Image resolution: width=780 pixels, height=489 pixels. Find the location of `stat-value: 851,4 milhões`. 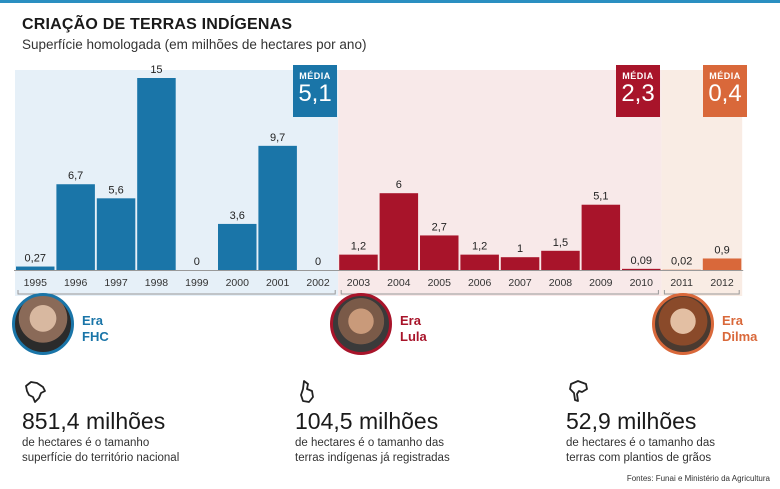

stat-value: 851,4 milhões is located at coordinates (94, 421).